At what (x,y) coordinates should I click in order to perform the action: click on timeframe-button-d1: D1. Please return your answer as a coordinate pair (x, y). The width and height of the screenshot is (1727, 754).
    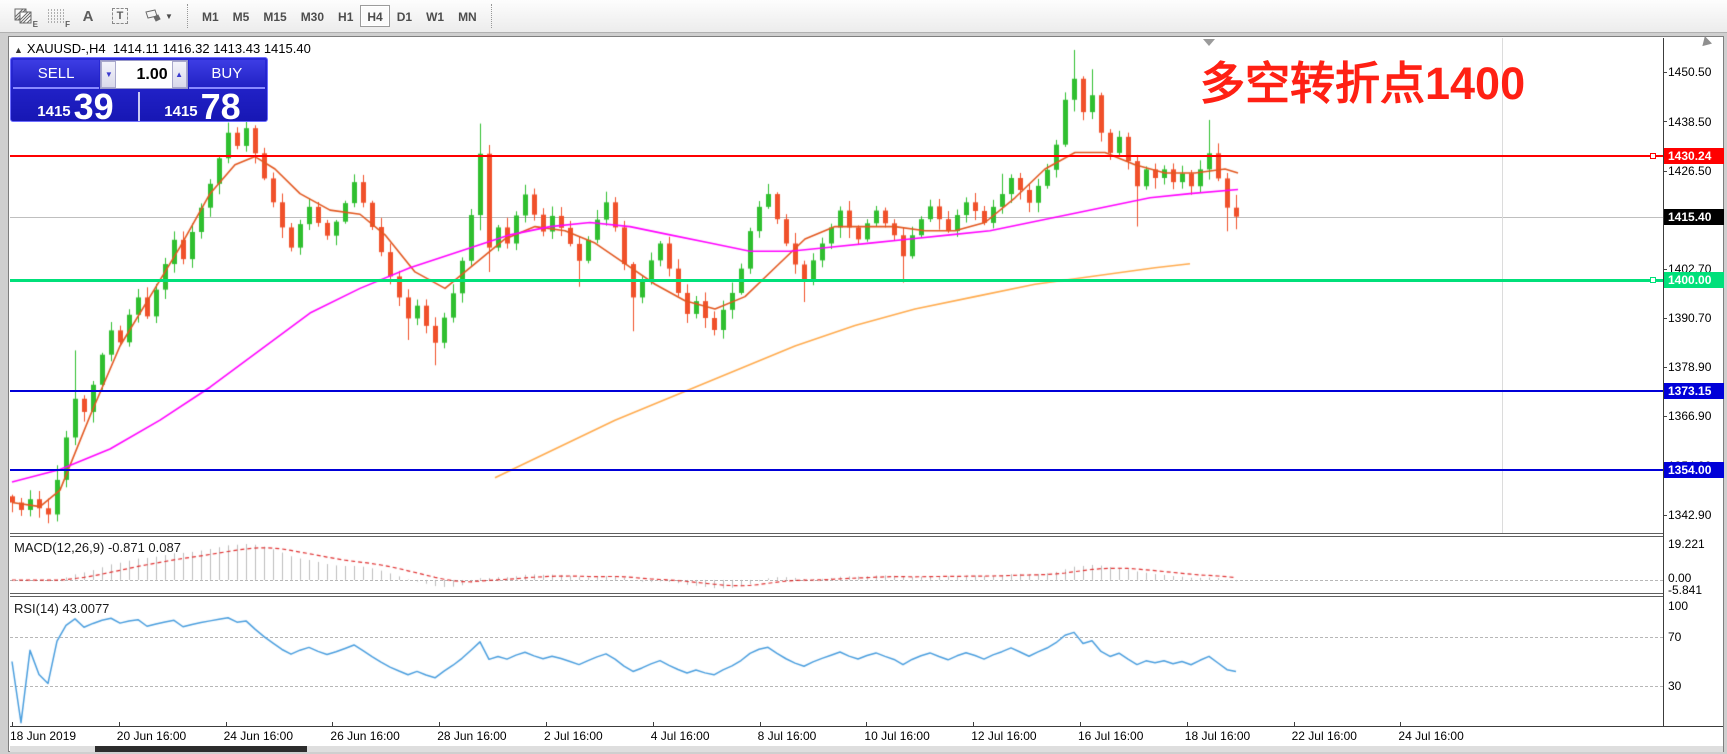
    Looking at the image, I should click on (404, 17).